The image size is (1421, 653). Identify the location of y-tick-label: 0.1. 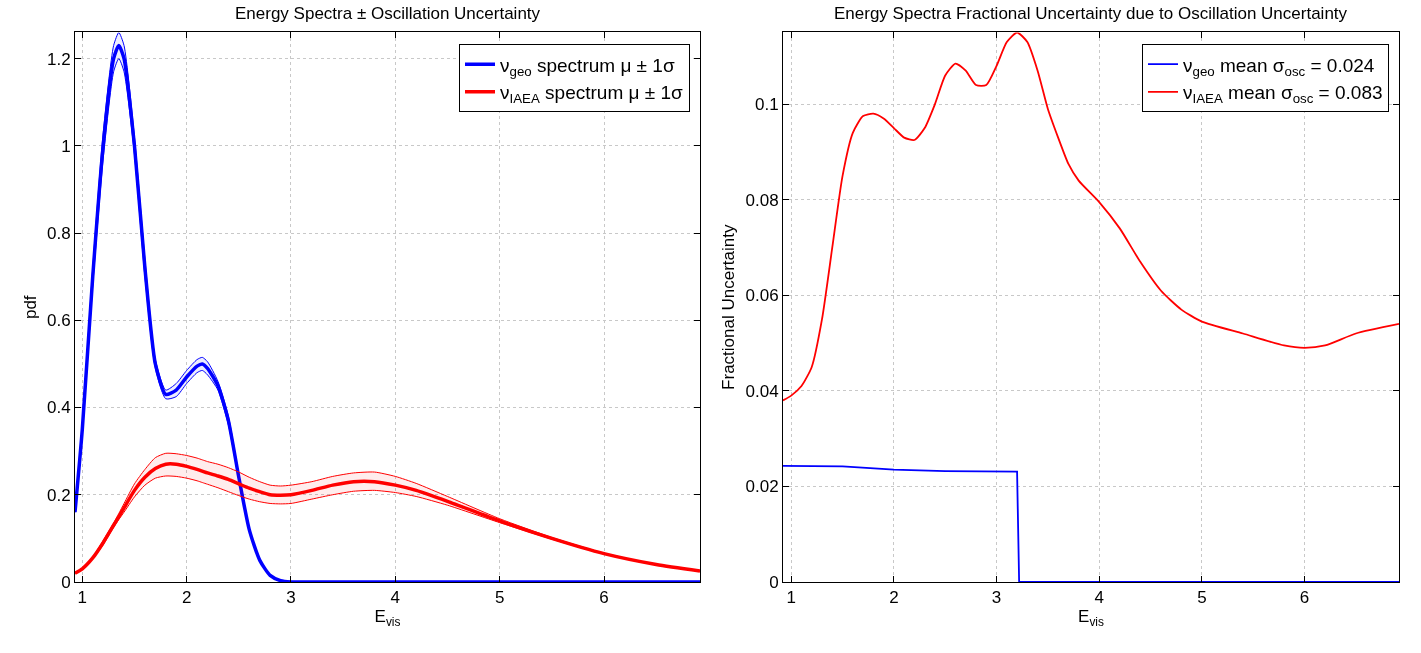
(766, 105).